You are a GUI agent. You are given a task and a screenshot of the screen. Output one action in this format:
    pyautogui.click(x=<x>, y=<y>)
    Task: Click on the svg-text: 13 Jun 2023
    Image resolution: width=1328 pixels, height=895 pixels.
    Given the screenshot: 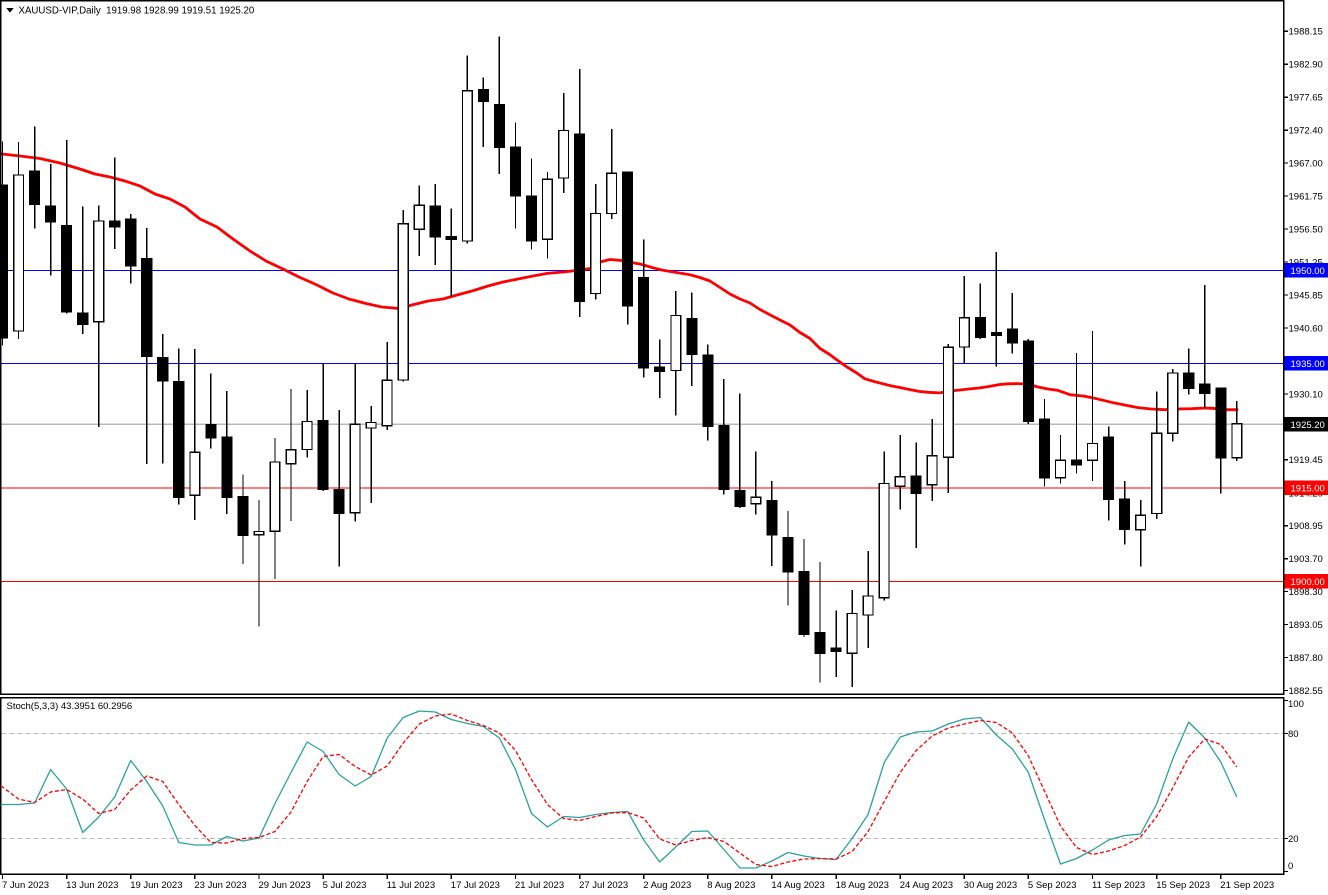 What is the action you would take?
    pyautogui.click(x=92, y=885)
    